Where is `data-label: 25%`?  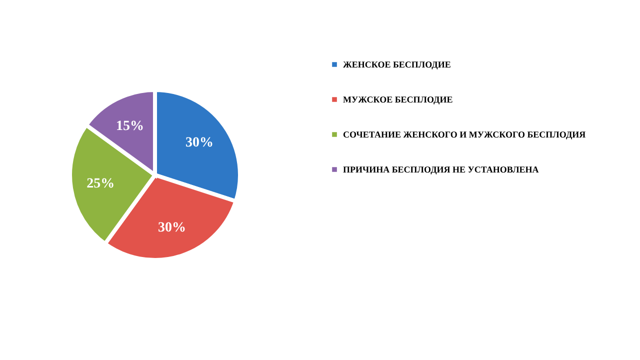 data-label: 25% is located at coordinates (100, 184).